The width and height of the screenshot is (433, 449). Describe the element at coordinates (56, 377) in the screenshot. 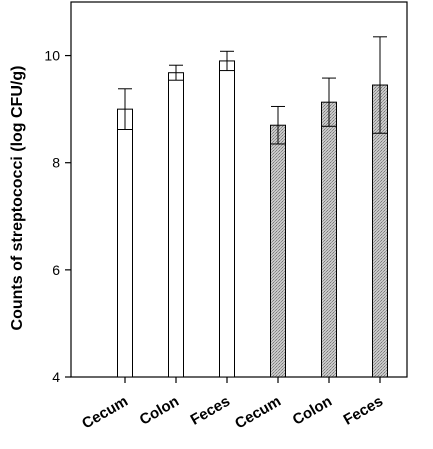

I see `y-tick-label: 4` at that location.